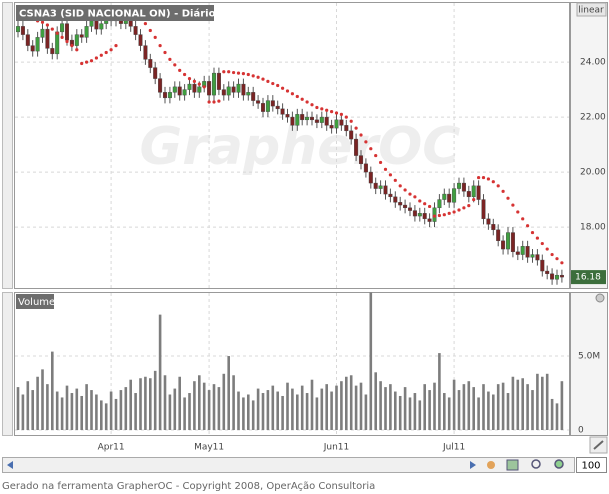 This screenshot has height=494, width=609. I want to click on y-tick-label: 5.0M, so click(589, 357).